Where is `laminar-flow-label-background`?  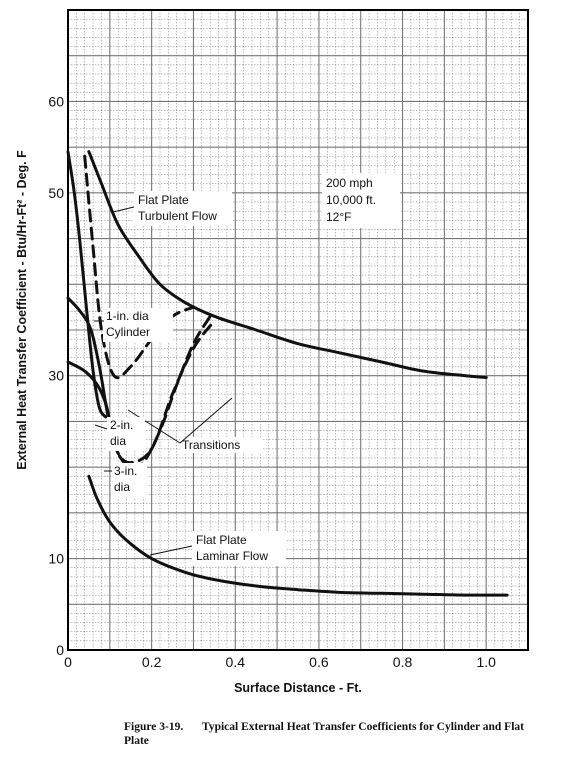 laminar-flow-label-background is located at coordinates (239, 548).